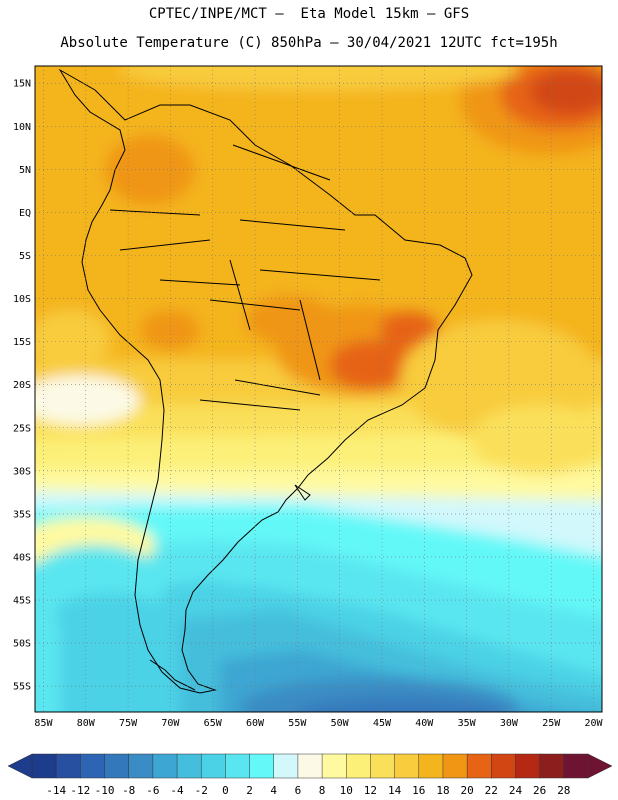  What do you see at coordinates (213, 723) in the screenshot?
I see `lon-label: 65W` at bounding box center [213, 723].